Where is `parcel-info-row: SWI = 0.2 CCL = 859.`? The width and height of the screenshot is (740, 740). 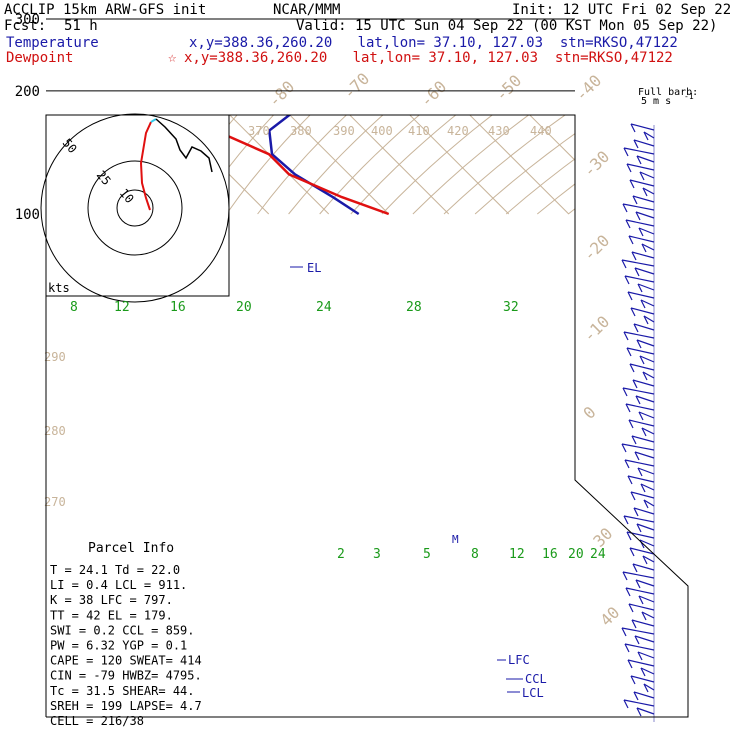
parcel-info-row: SWI = 0.2 CCL = 859. is located at coordinates (122, 630).